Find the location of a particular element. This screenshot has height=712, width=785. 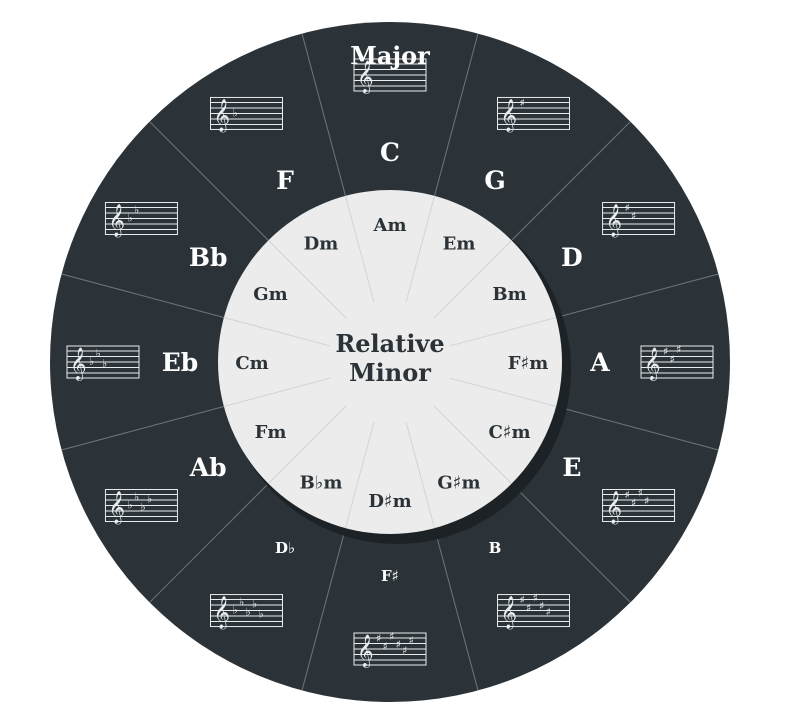

minor-key-label: Dm is located at coordinates (321, 243).